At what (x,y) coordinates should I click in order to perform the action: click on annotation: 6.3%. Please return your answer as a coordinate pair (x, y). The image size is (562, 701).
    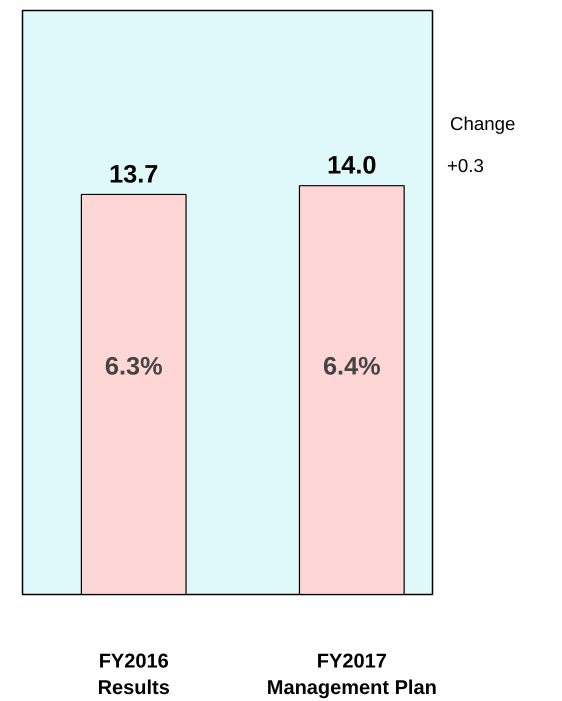
    Looking at the image, I should click on (133, 366).